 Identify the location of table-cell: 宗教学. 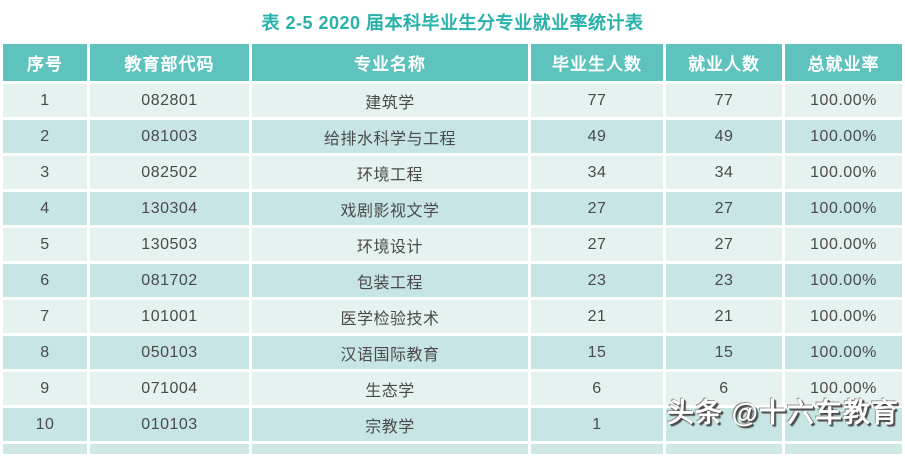
(390, 424).